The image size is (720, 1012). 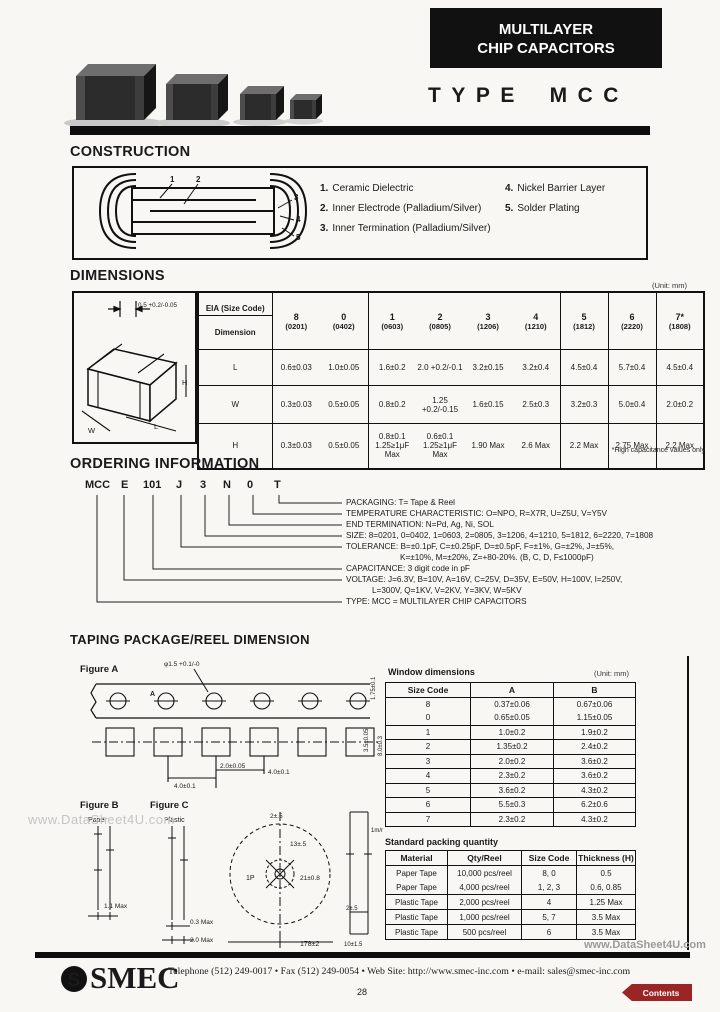 I want to click on window-cell: 1.9±0.2, so click(x=594, y=732).